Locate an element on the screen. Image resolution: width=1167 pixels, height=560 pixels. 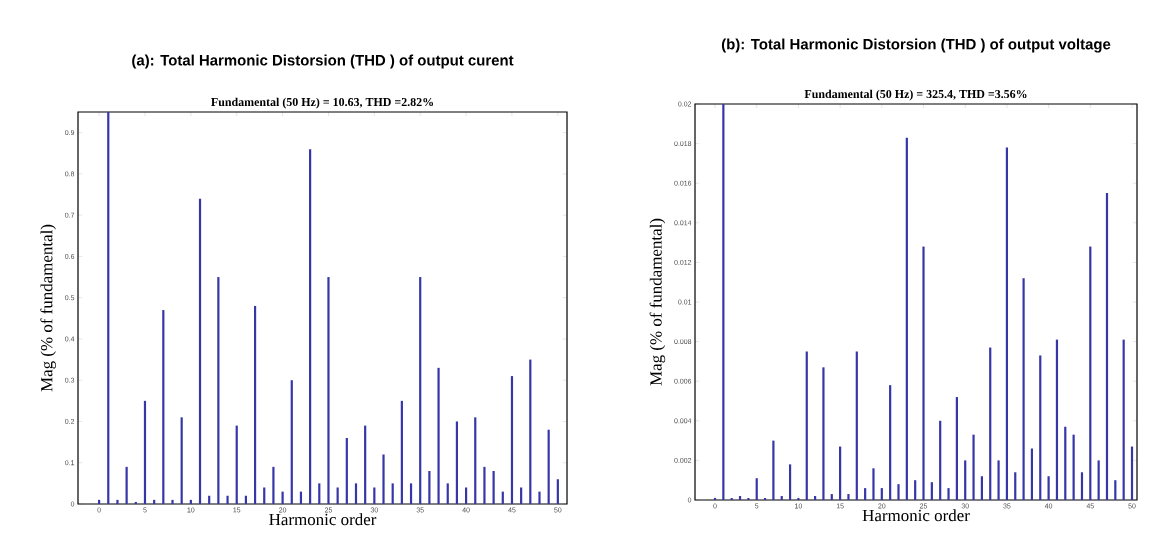
chart-subtitle: Fundamental (50 Hz) = 325.4, THD =3.56% is located at coordinates (915, 95).